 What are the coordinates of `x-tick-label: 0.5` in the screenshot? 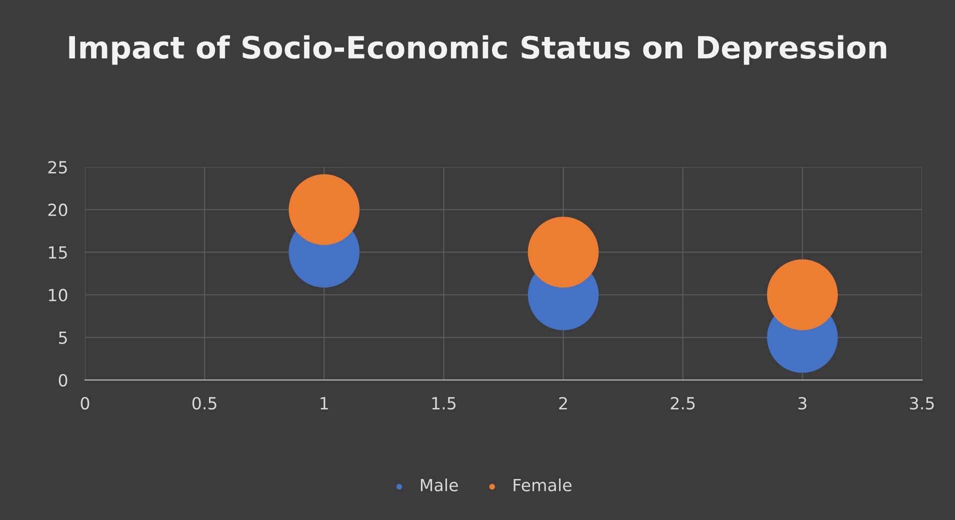 It's located at (204, 403).